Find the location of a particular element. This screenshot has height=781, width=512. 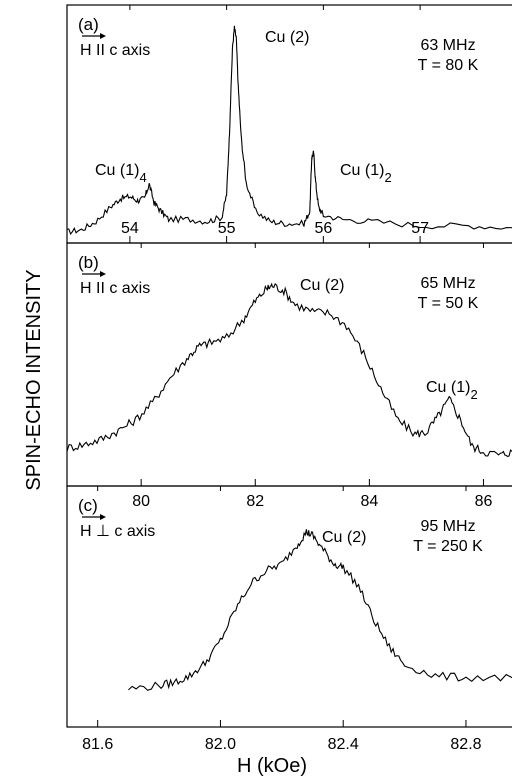

x-tick-label: 82.8 is located at coordinates (465, 744).